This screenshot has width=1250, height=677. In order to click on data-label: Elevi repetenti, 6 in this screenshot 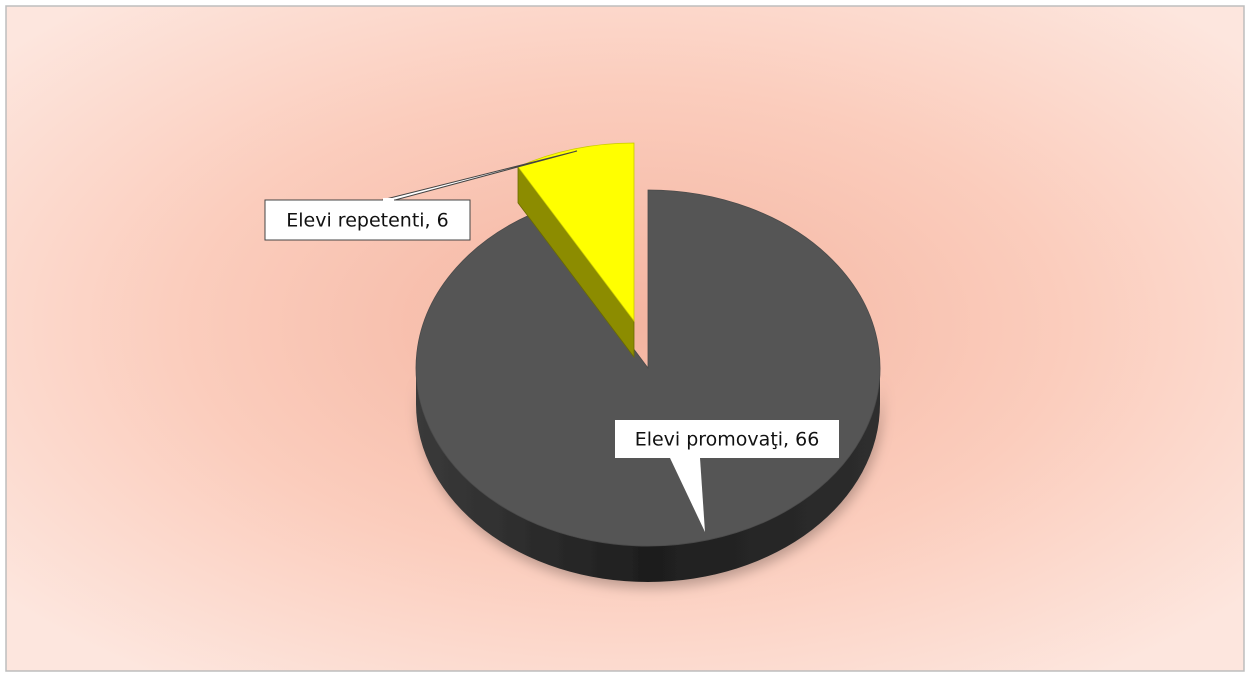, I will do `click(367, 221)`.